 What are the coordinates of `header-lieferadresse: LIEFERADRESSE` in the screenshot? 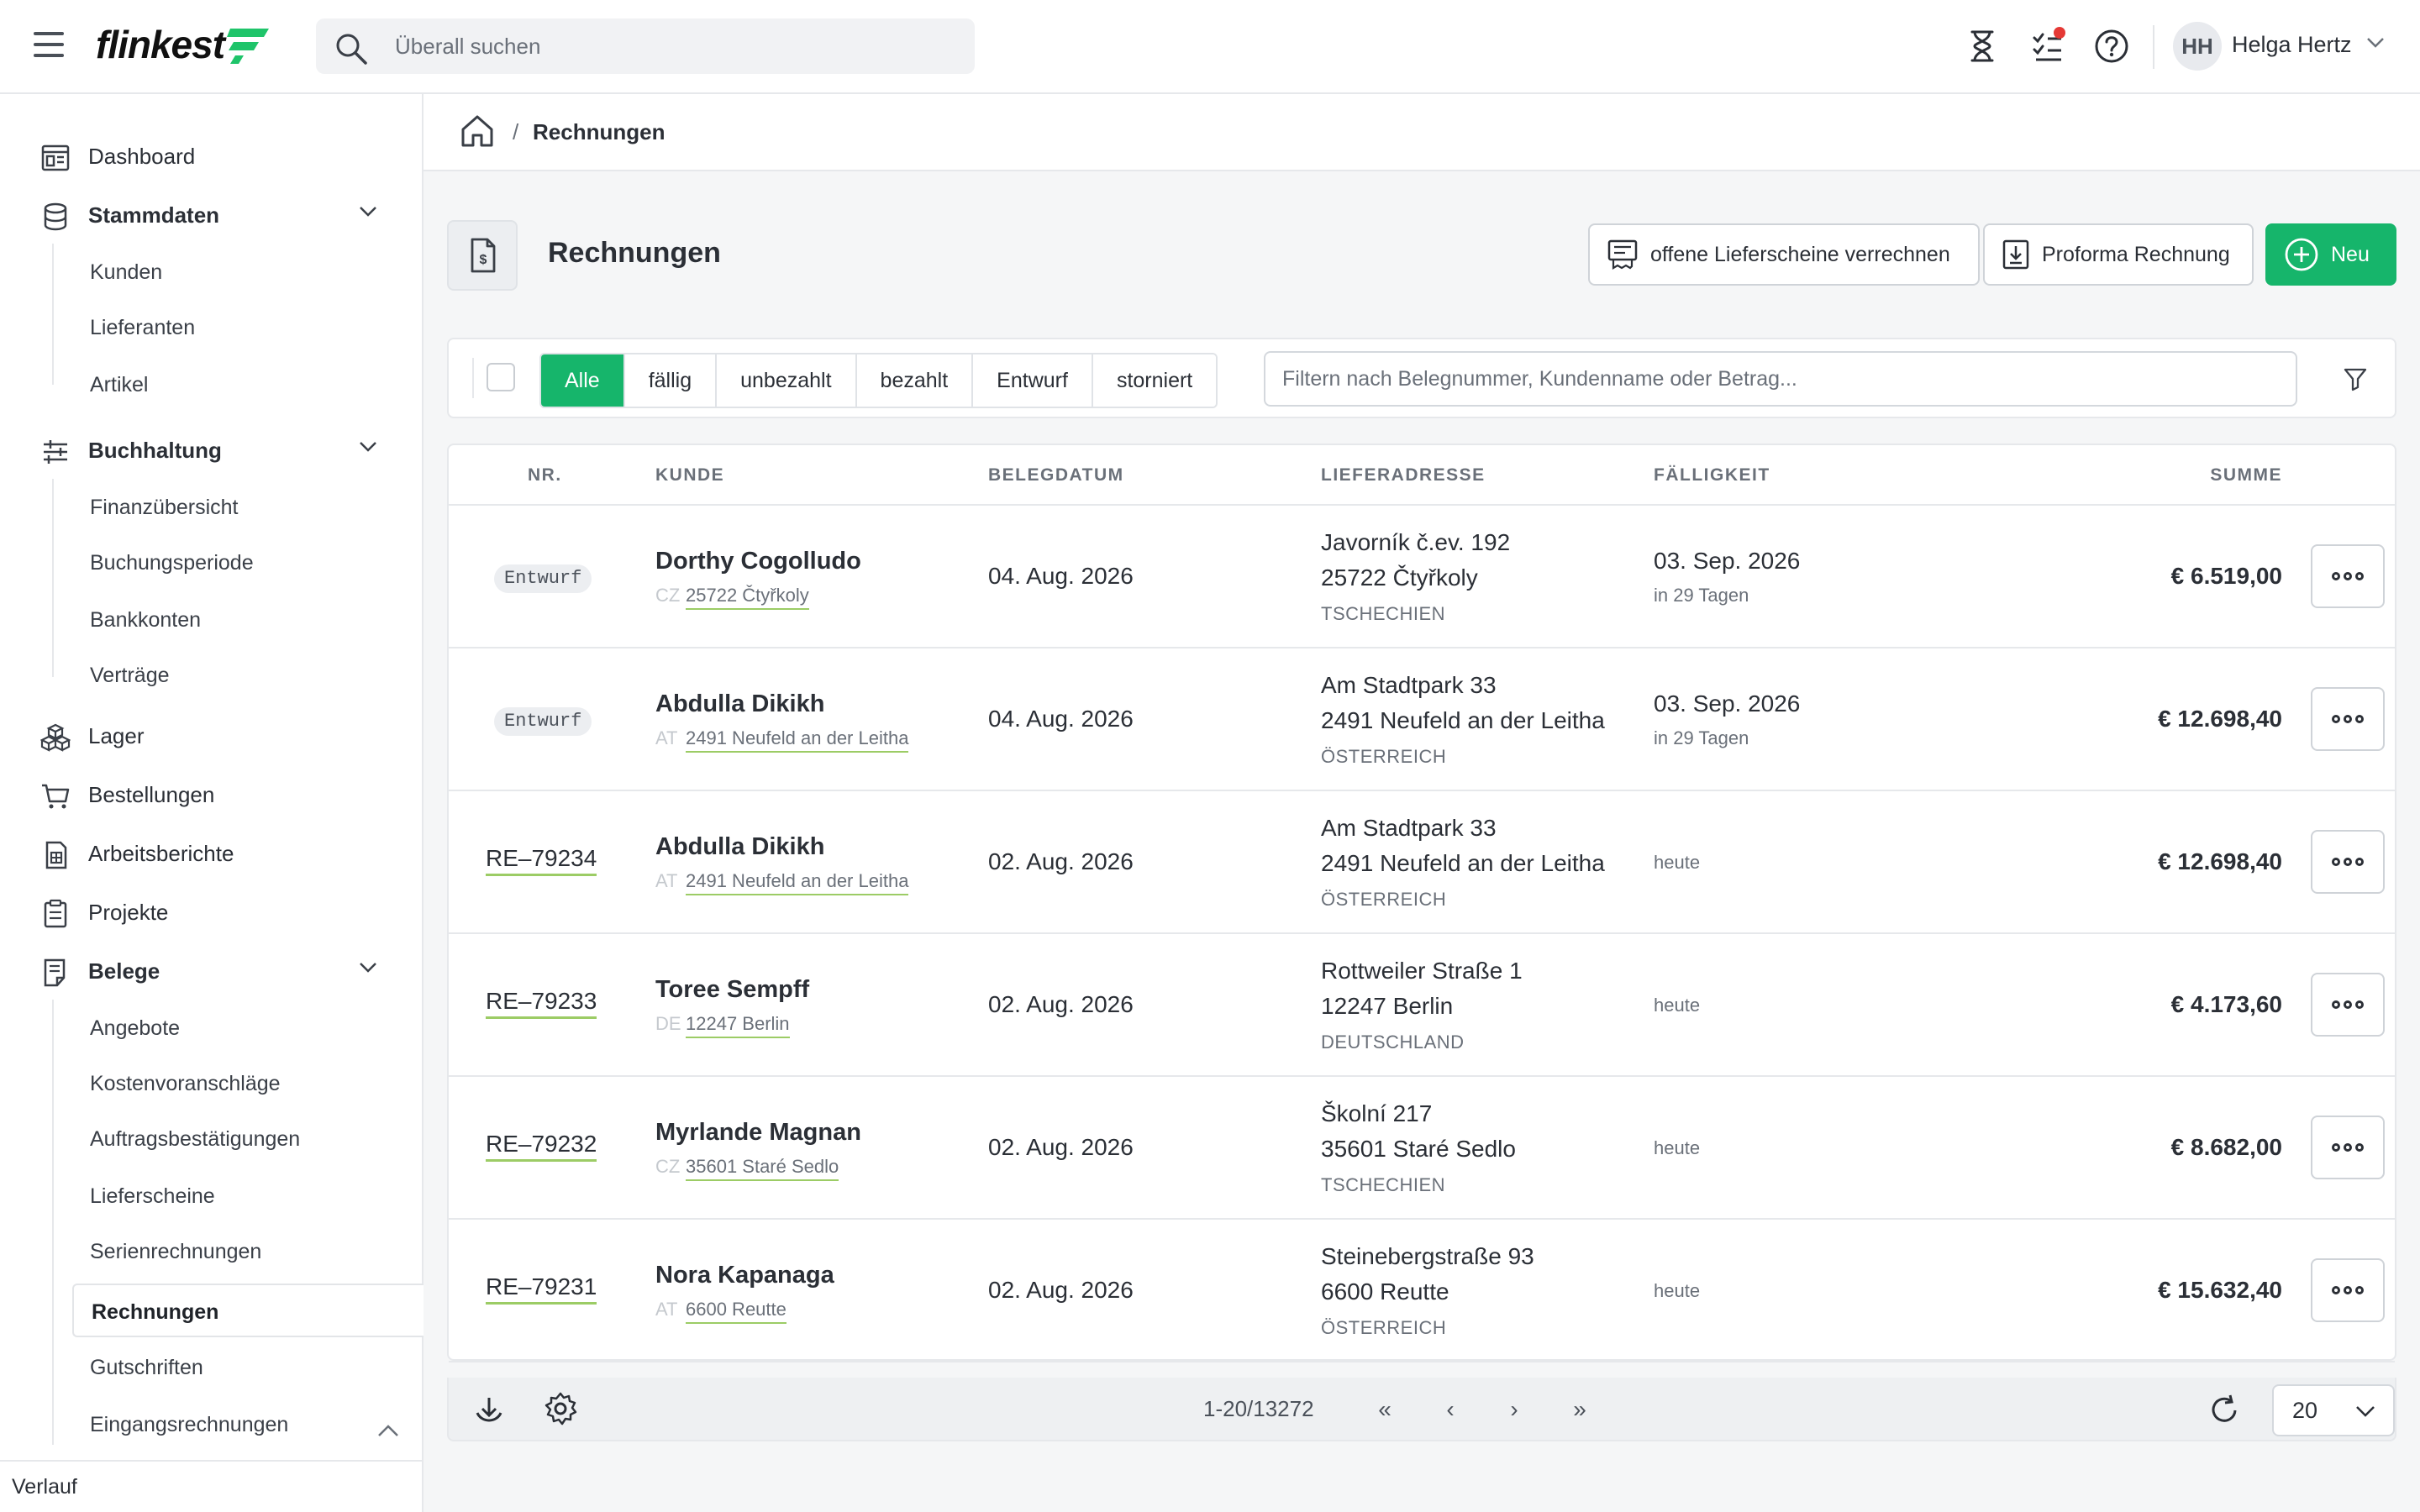 It's located at (1404, 475).